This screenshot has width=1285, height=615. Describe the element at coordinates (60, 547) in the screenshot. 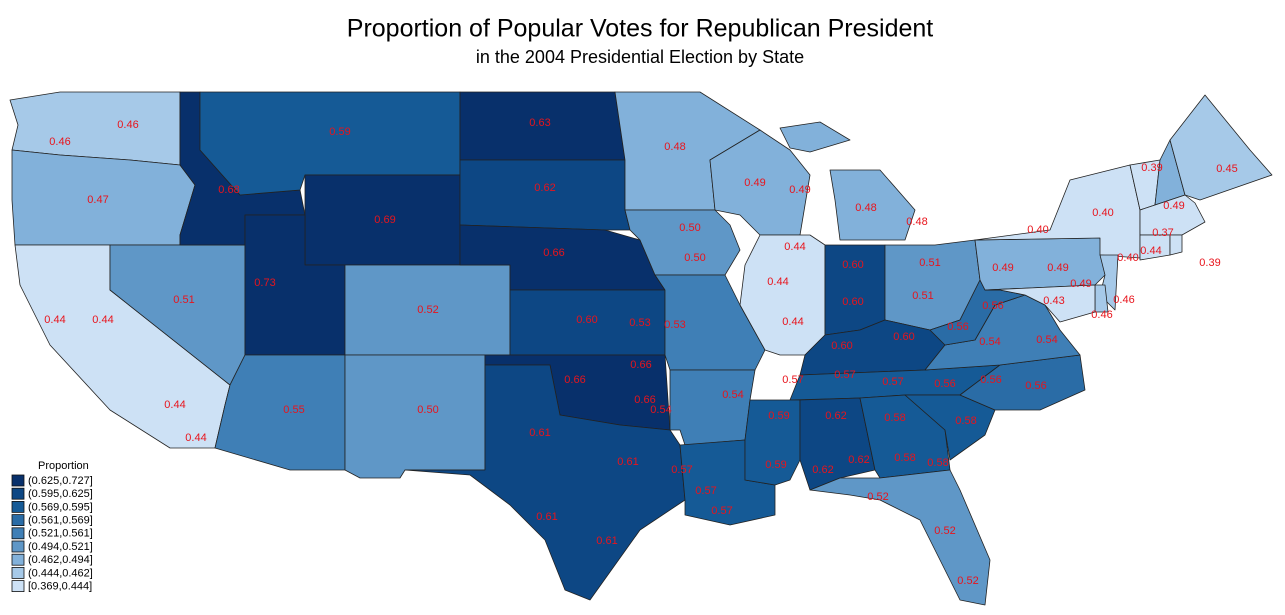

I see `legend-label: (0.494,0.521]` at that location.